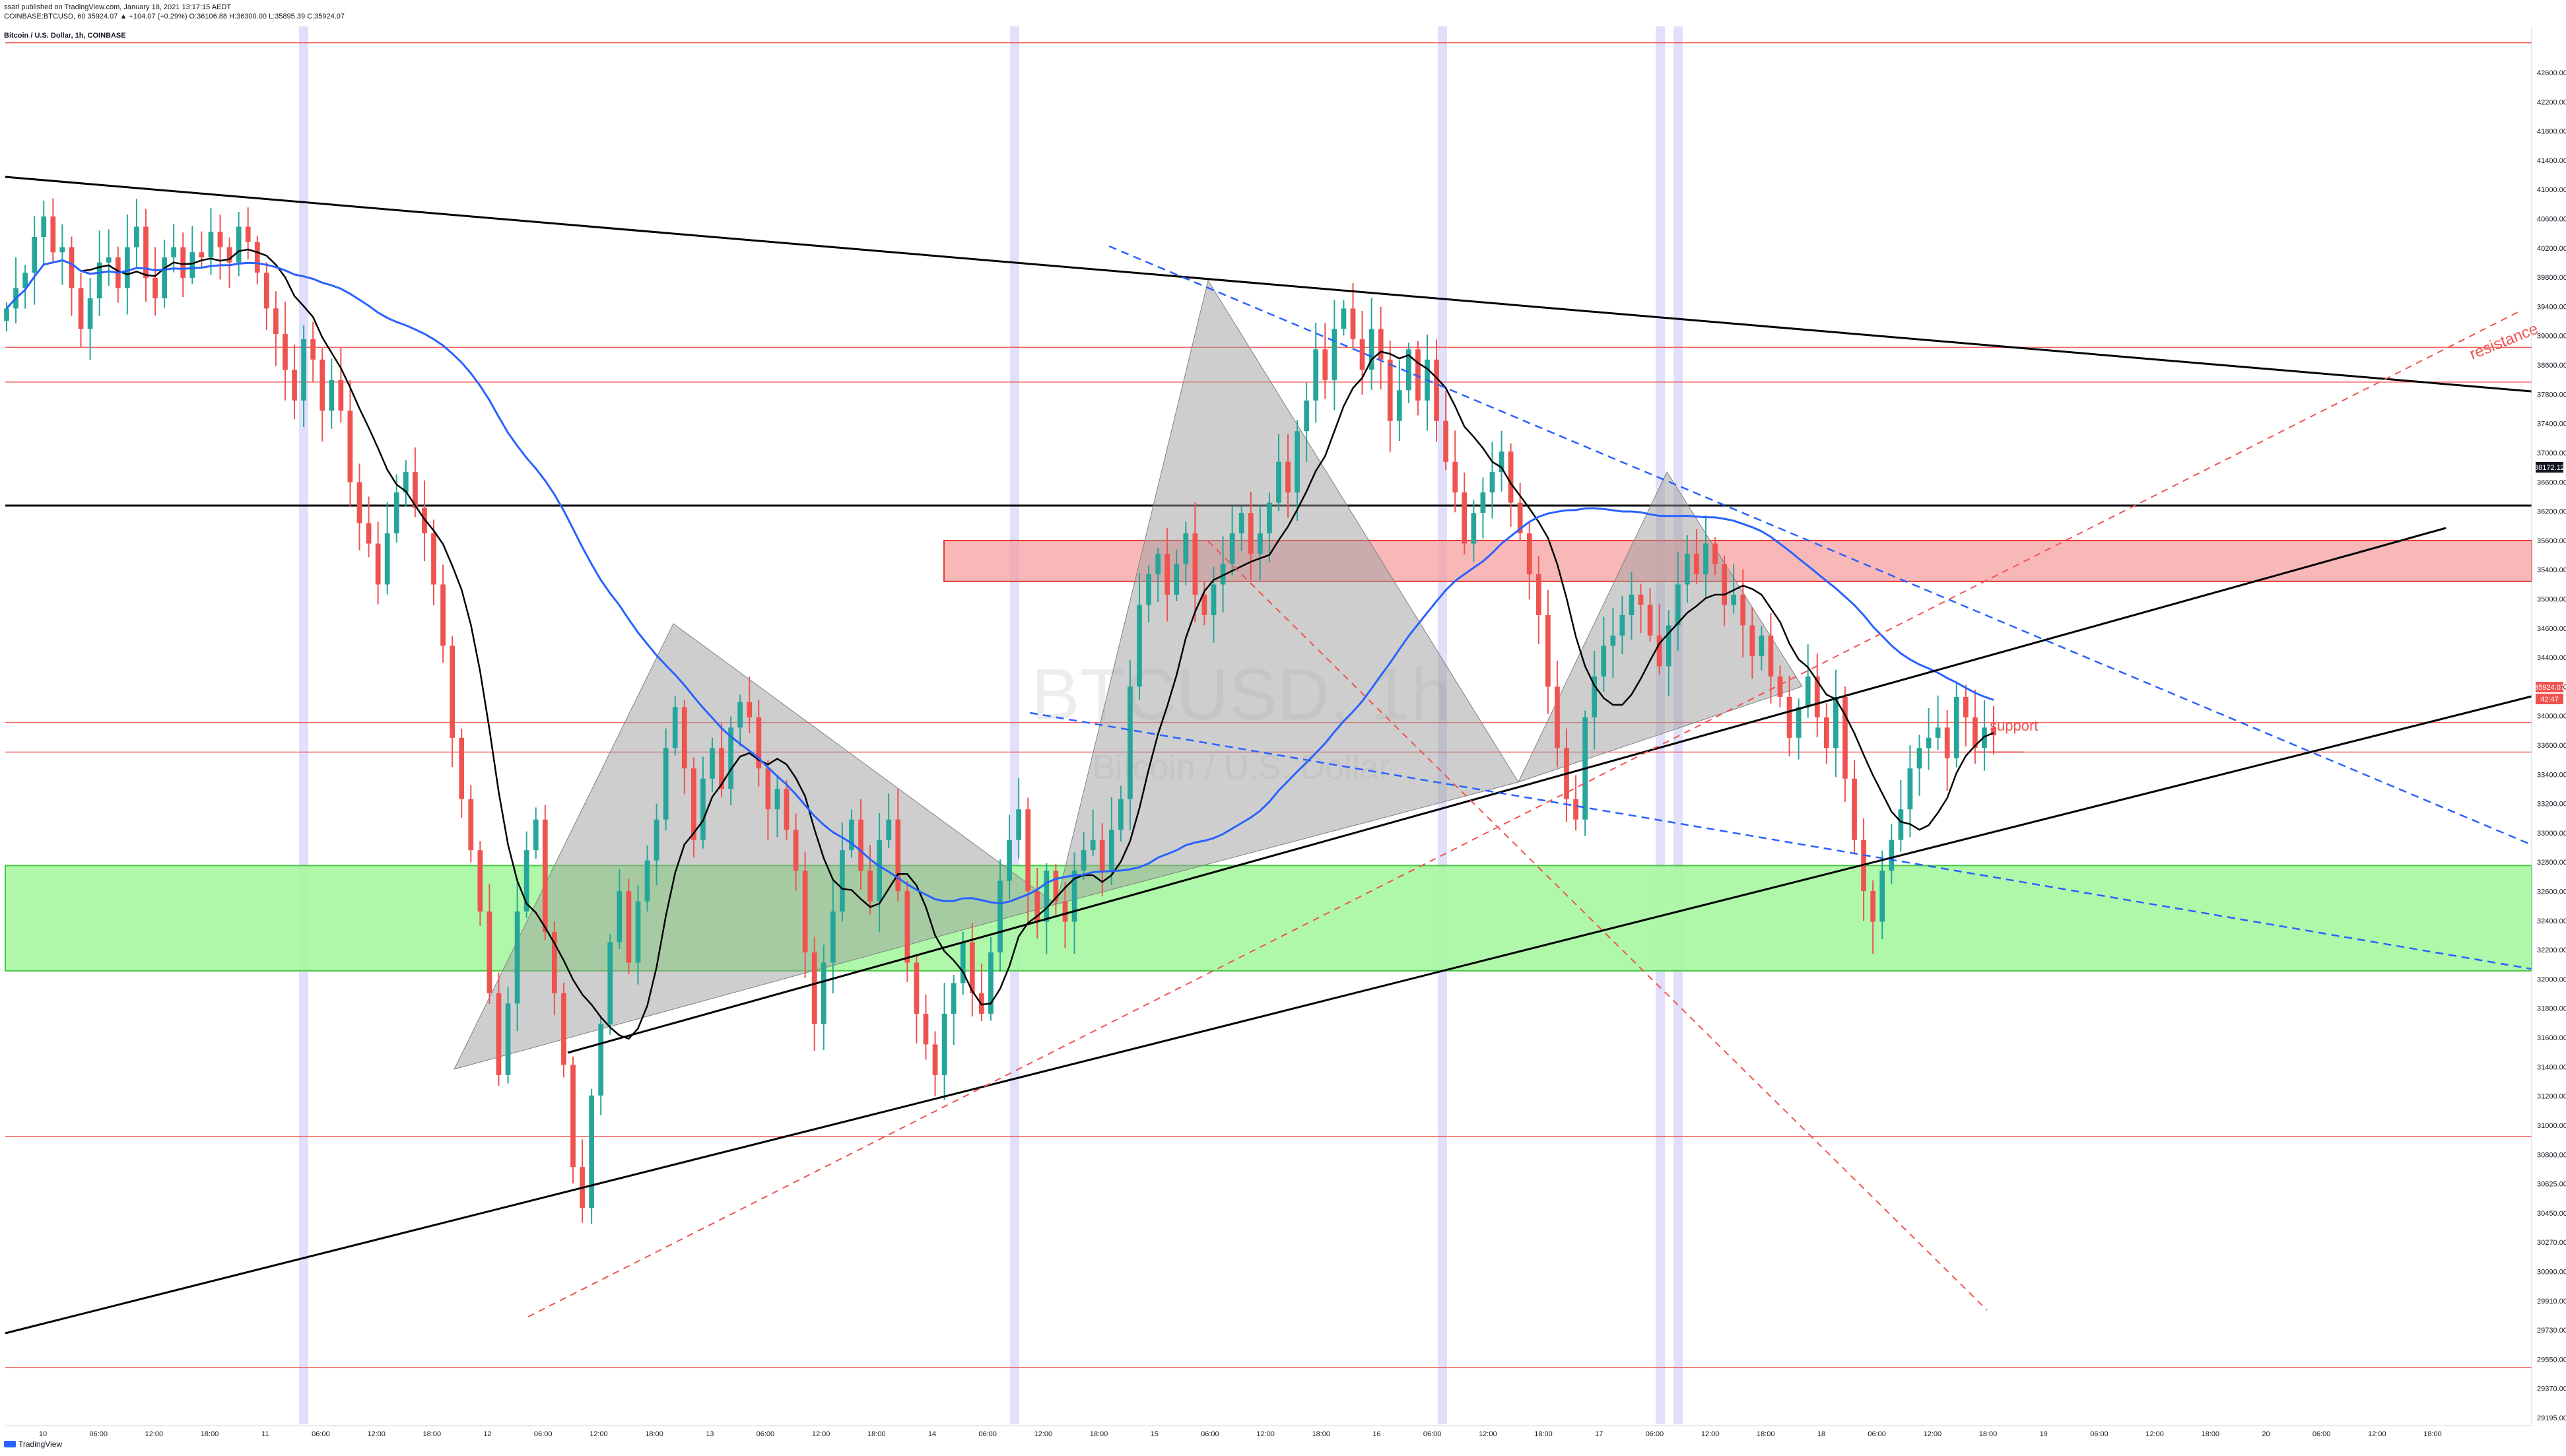 The width and height of the screenshot is (2566, 1456). Describe the element at coordinates (2551, 629) in the screenshot. I see `y-tick-label: 34600.00` at that location.